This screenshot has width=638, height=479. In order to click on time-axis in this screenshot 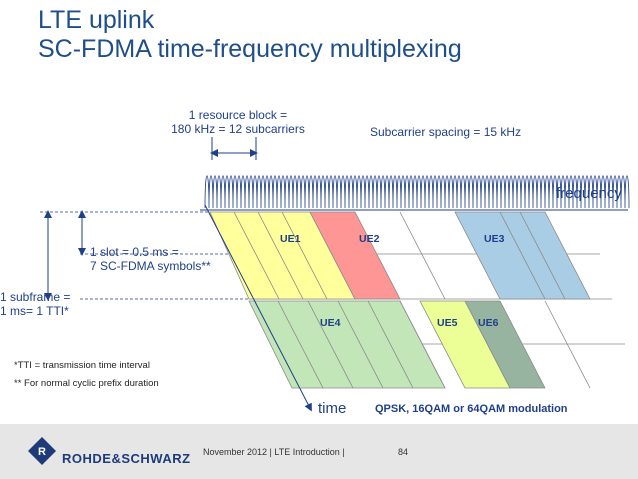, I will do `click(258, 308)`.